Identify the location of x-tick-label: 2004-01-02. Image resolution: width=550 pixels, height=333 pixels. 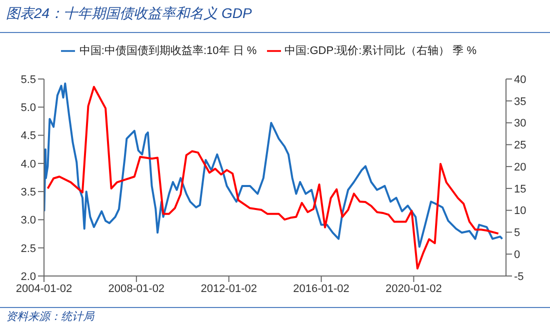
(44, 288).